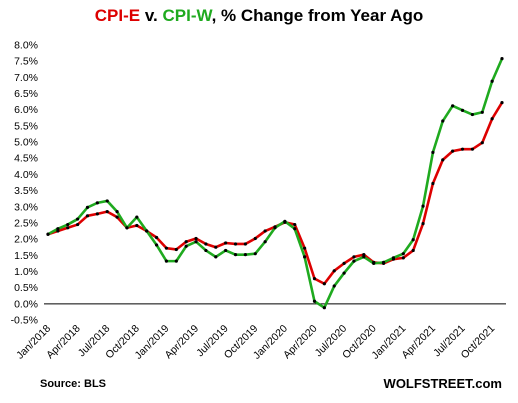 Image resolution: width=518 pixels, height=403 pixels. What do you see at coordinates (442, 383) in the screenshot?
I see `site-credit: WOLFSTREET.com` at bounding box center [442, 383].